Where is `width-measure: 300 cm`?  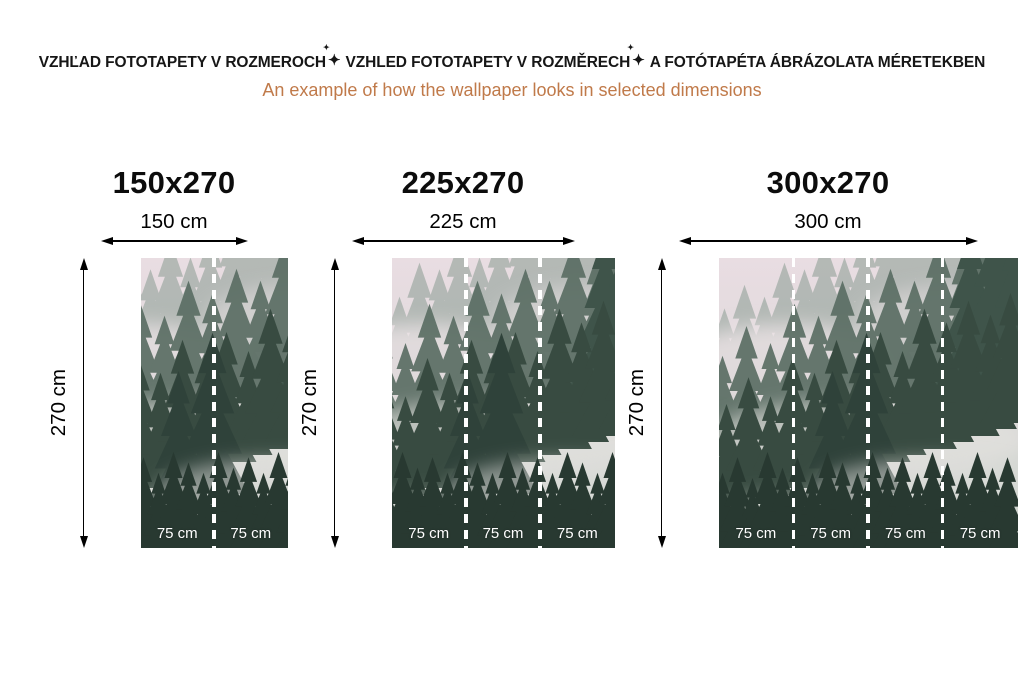
width-measure: 300 cm is located at coordinates (828, 228).